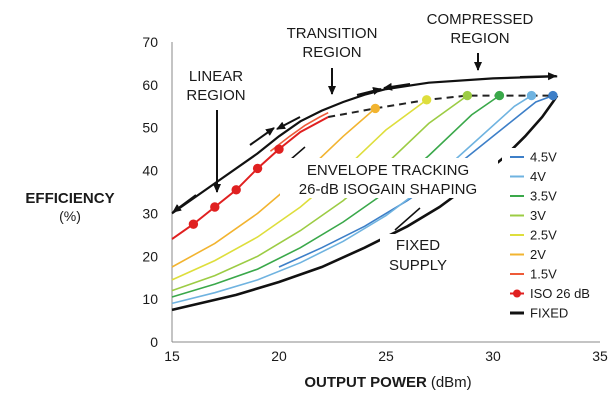  Describe the element at coordinates (600, 356) in the screenshot. I see `x-tick-label: 35` at that location.